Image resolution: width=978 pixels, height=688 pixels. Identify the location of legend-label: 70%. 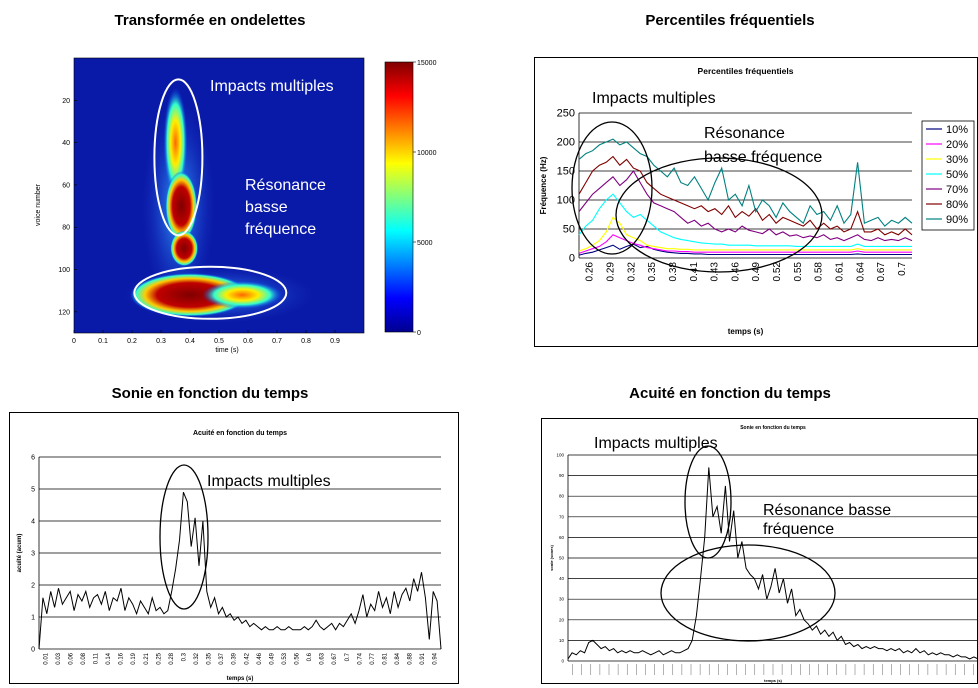
(957, 190).